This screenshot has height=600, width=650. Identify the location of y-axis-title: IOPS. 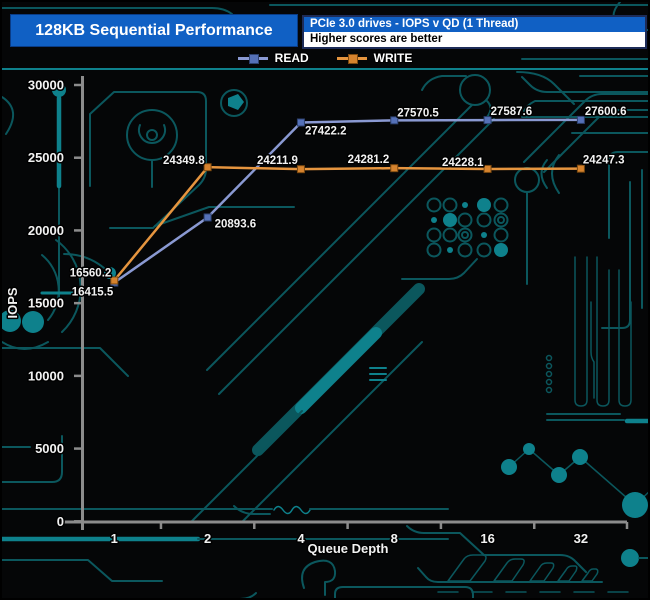
(12, 302).